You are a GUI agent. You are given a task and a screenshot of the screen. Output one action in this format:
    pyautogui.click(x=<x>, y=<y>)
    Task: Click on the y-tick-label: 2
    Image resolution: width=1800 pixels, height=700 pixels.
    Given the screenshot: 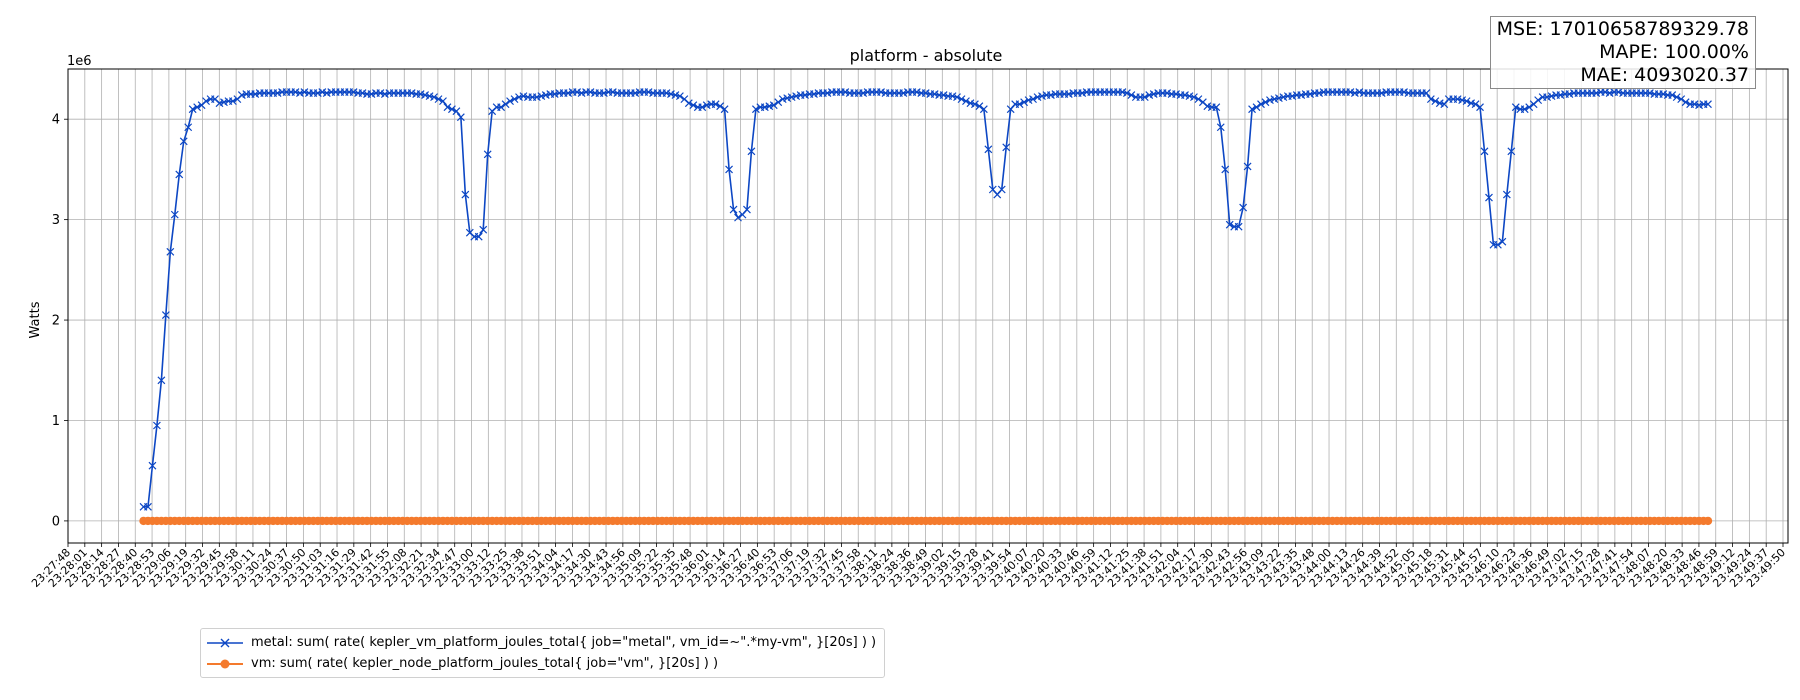 What is the action you would take?
    pyautogui.click(x=56, y=321)
    